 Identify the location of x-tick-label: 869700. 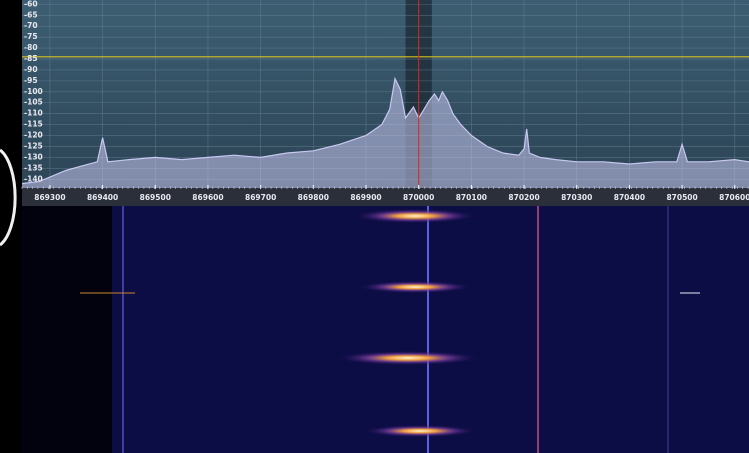
(260, 197).